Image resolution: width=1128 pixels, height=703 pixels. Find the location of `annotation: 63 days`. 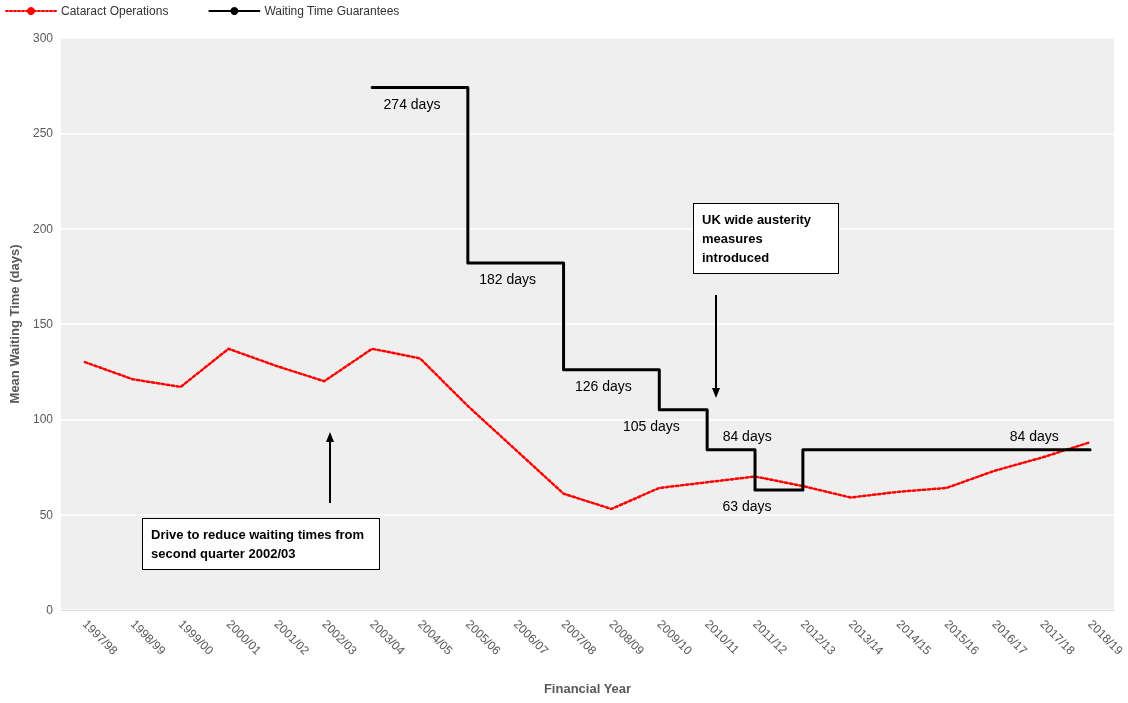

annotation: 63 days is located at coordinates (747, 505).